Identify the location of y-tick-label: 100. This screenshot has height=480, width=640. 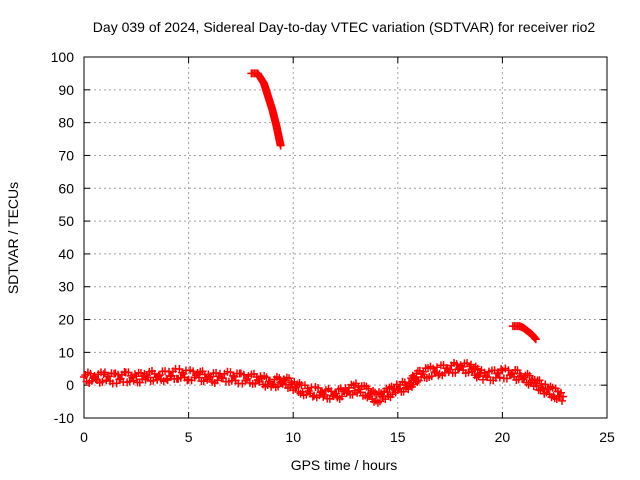
(63, 57).